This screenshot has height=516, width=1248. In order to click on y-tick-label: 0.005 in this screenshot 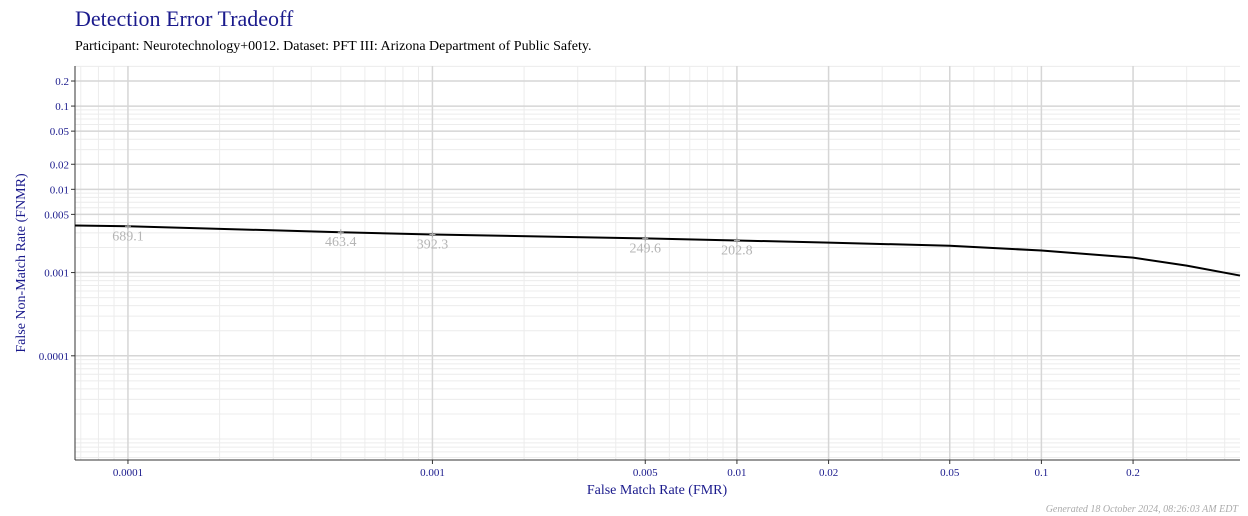, I will do `click(56, 215)`.